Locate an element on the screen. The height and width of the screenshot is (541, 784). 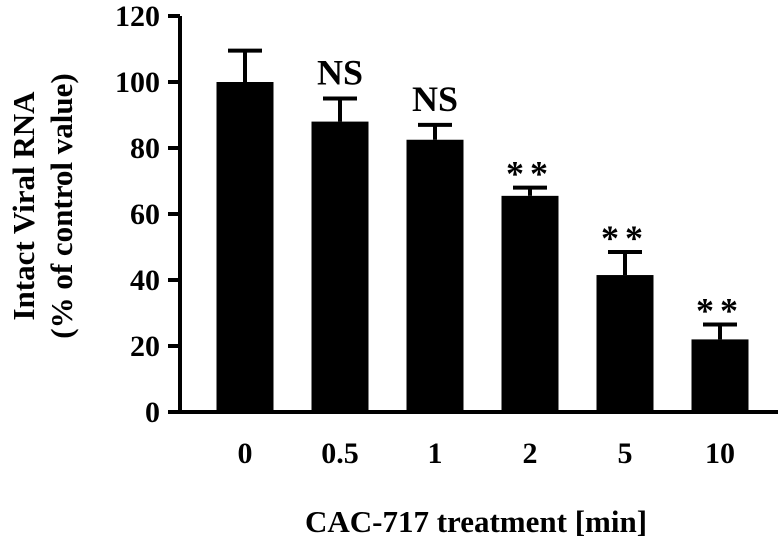
y-tick-label: 120 is located at coordinates (137, 16).